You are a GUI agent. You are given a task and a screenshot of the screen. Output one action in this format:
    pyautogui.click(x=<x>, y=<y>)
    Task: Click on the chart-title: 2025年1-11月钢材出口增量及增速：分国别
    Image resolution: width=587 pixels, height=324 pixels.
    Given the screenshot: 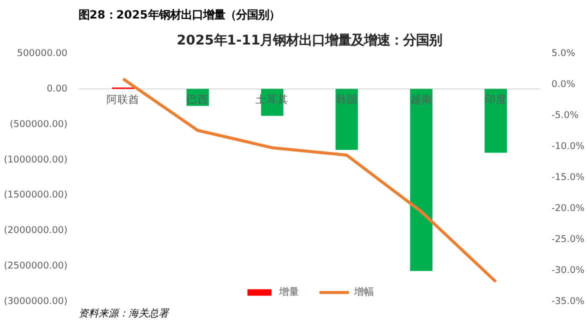 What is the action you would take?
    pyautogui.click(x=309, y=41)
    